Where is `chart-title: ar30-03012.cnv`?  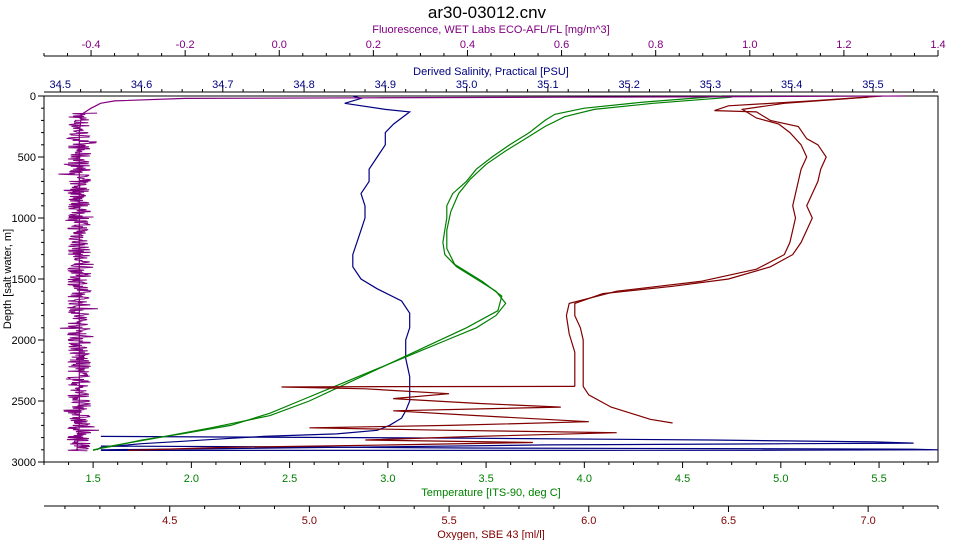 chart-title: ar30-03012.cnv is located at coordinates (487, 12).